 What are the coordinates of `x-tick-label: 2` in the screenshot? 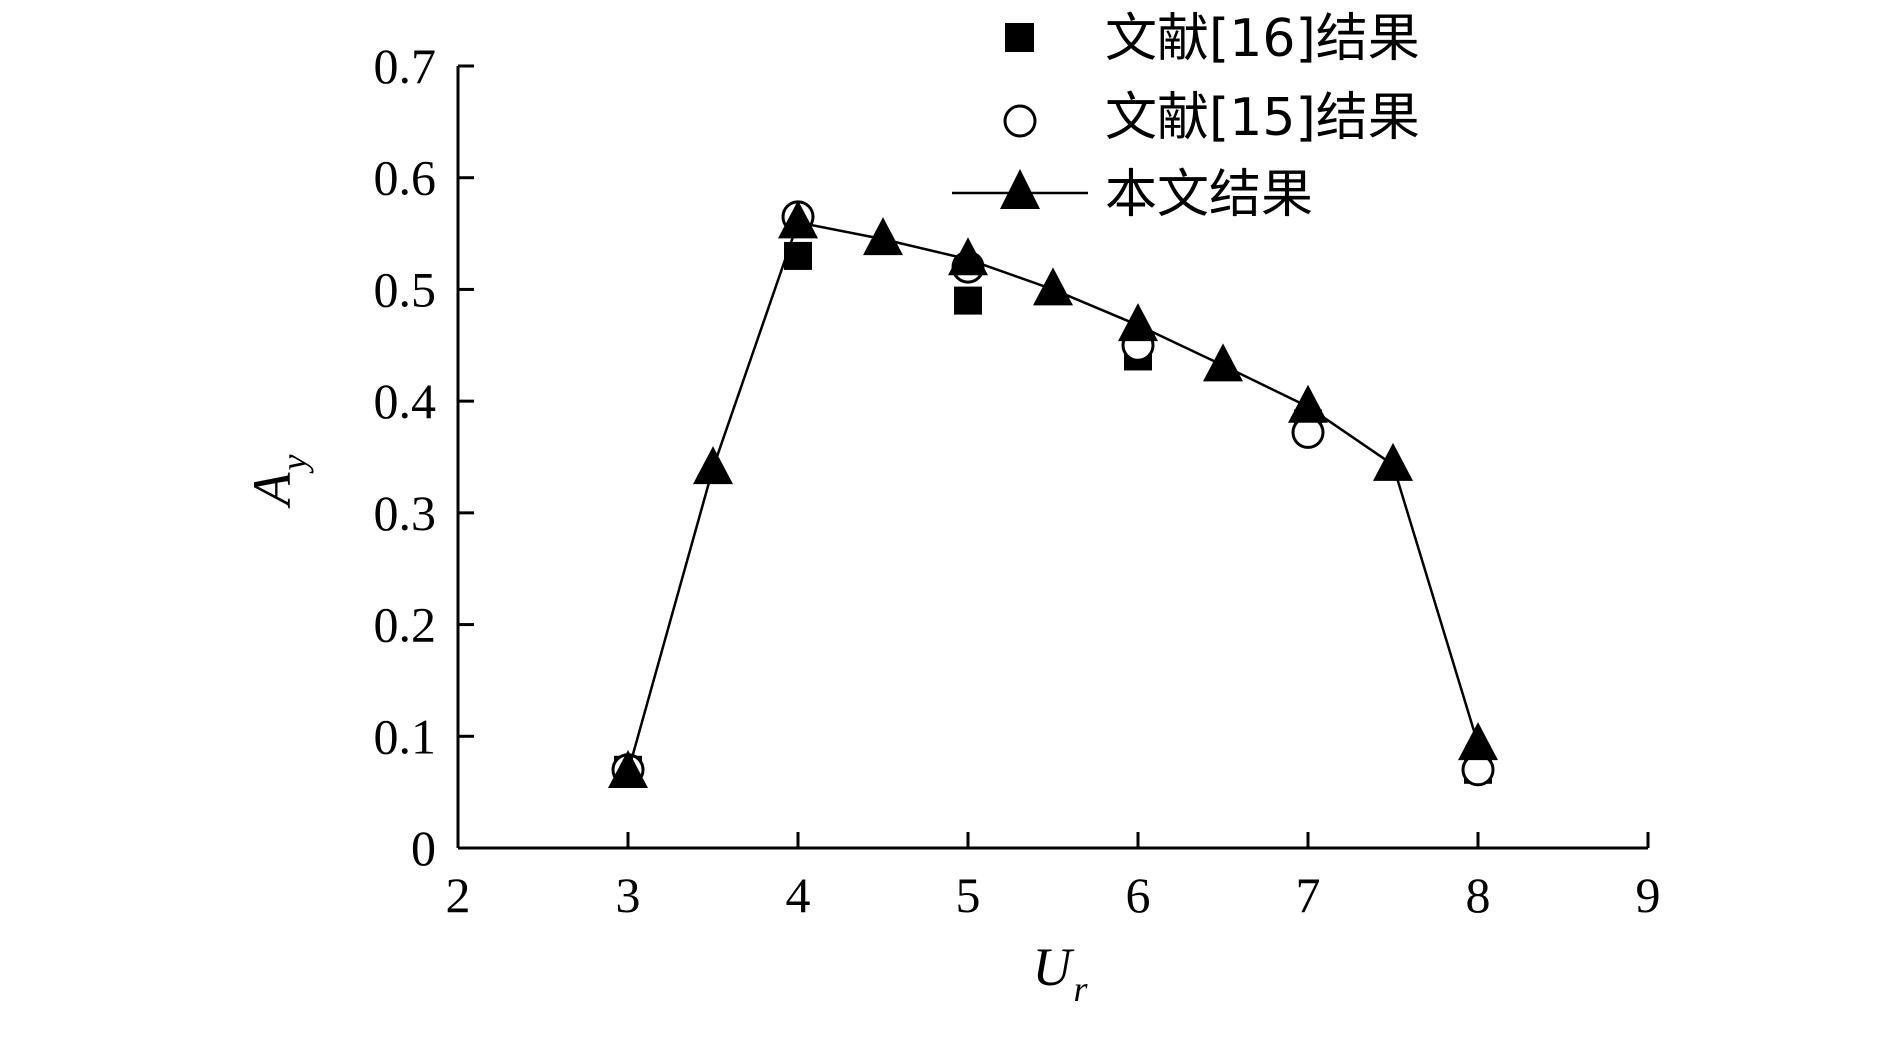 It's located at (458, 895).